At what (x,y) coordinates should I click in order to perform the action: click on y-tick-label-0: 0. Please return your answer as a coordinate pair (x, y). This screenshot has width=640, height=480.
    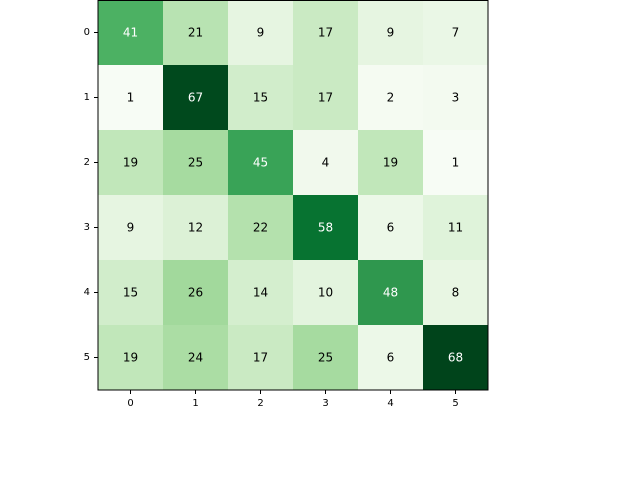
    Looking at the image, I should click on (87, 32).